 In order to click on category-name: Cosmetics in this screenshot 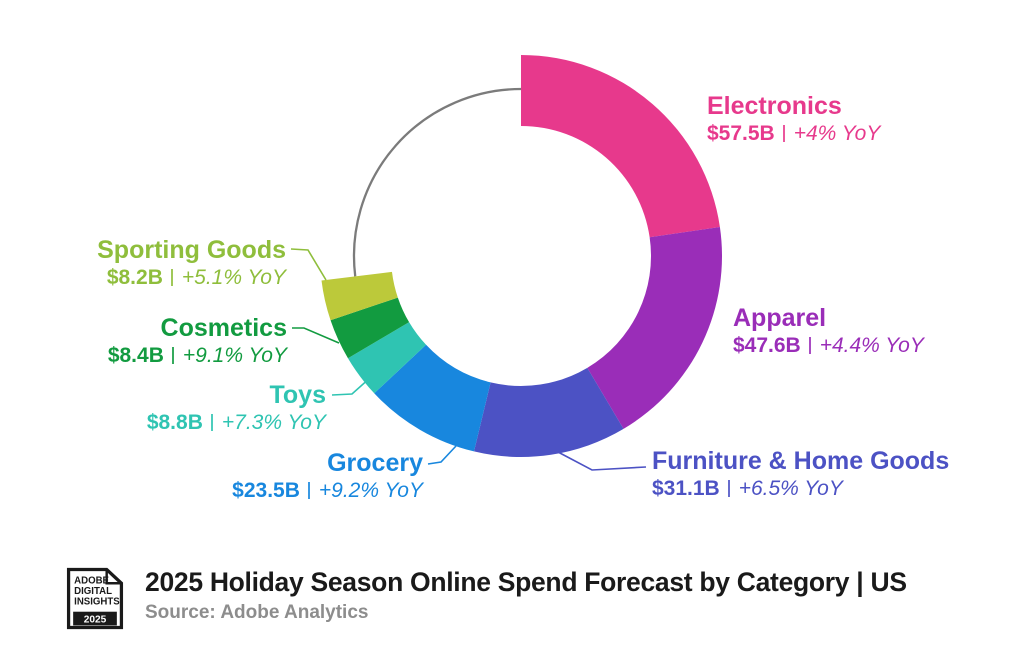, I will do `click(223, 328)`.